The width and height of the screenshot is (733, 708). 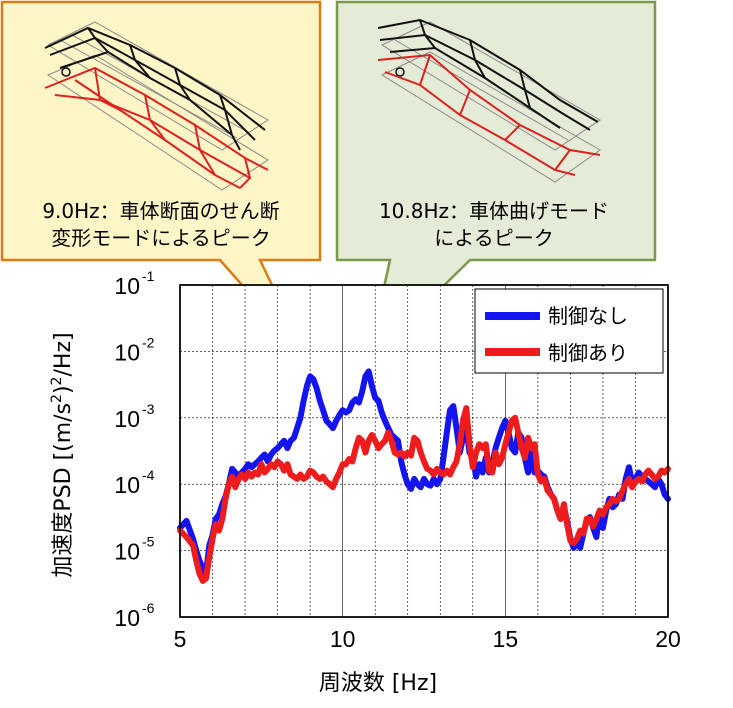 What do you see at coordinates (57, 381) in the screenshot?
I see `y-axis-label-sup2: 2` at bounding box center [57, 381].